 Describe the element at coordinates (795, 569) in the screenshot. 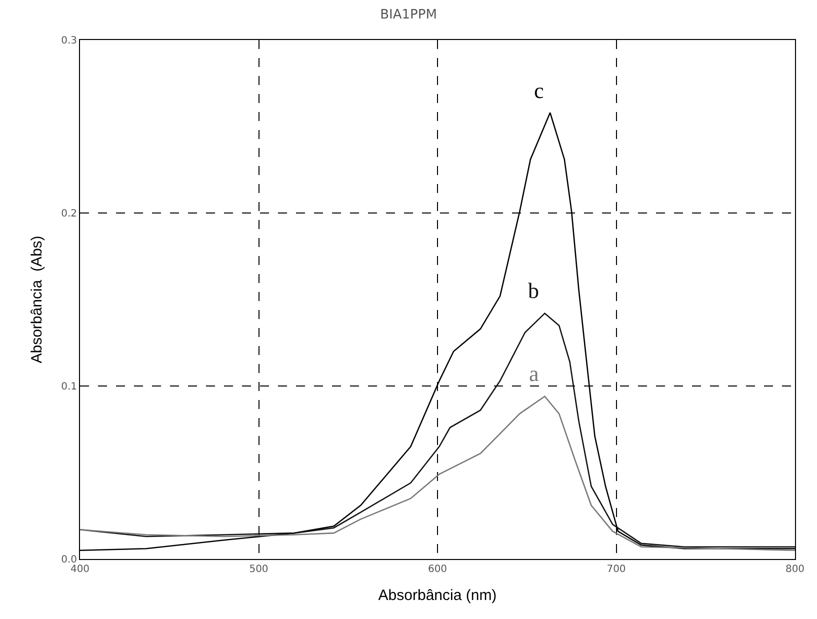

I see `x-tick-label: 800` at that location.